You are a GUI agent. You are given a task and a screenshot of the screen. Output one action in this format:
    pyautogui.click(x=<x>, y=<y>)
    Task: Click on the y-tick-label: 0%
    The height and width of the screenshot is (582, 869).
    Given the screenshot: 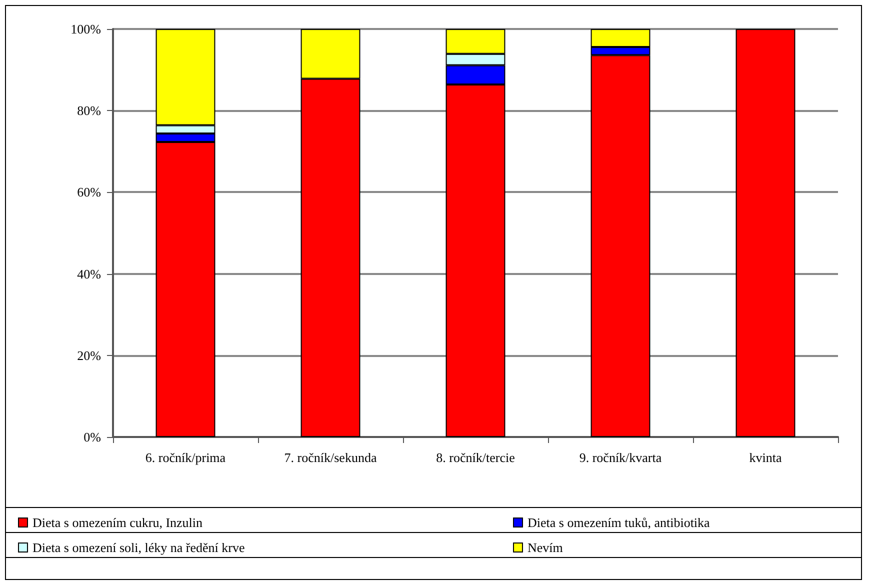 What is the action you would take?
    pyautogui.click(x=93, y=437)
    